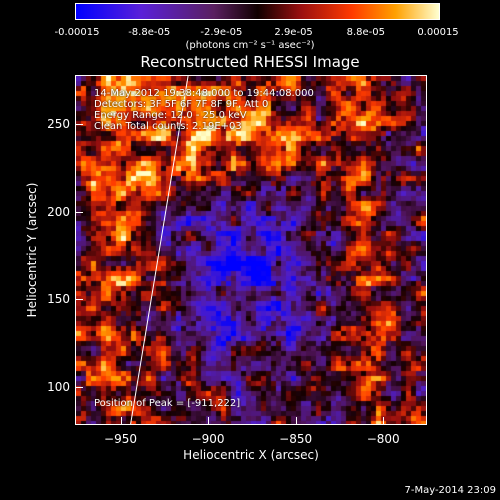 This screenshot has height=500, width=500. Describe the element at coordinates (168, 126) in the screenshot. I see `annotation-counts: Clean Total counts: 2.19E+03` at that location.